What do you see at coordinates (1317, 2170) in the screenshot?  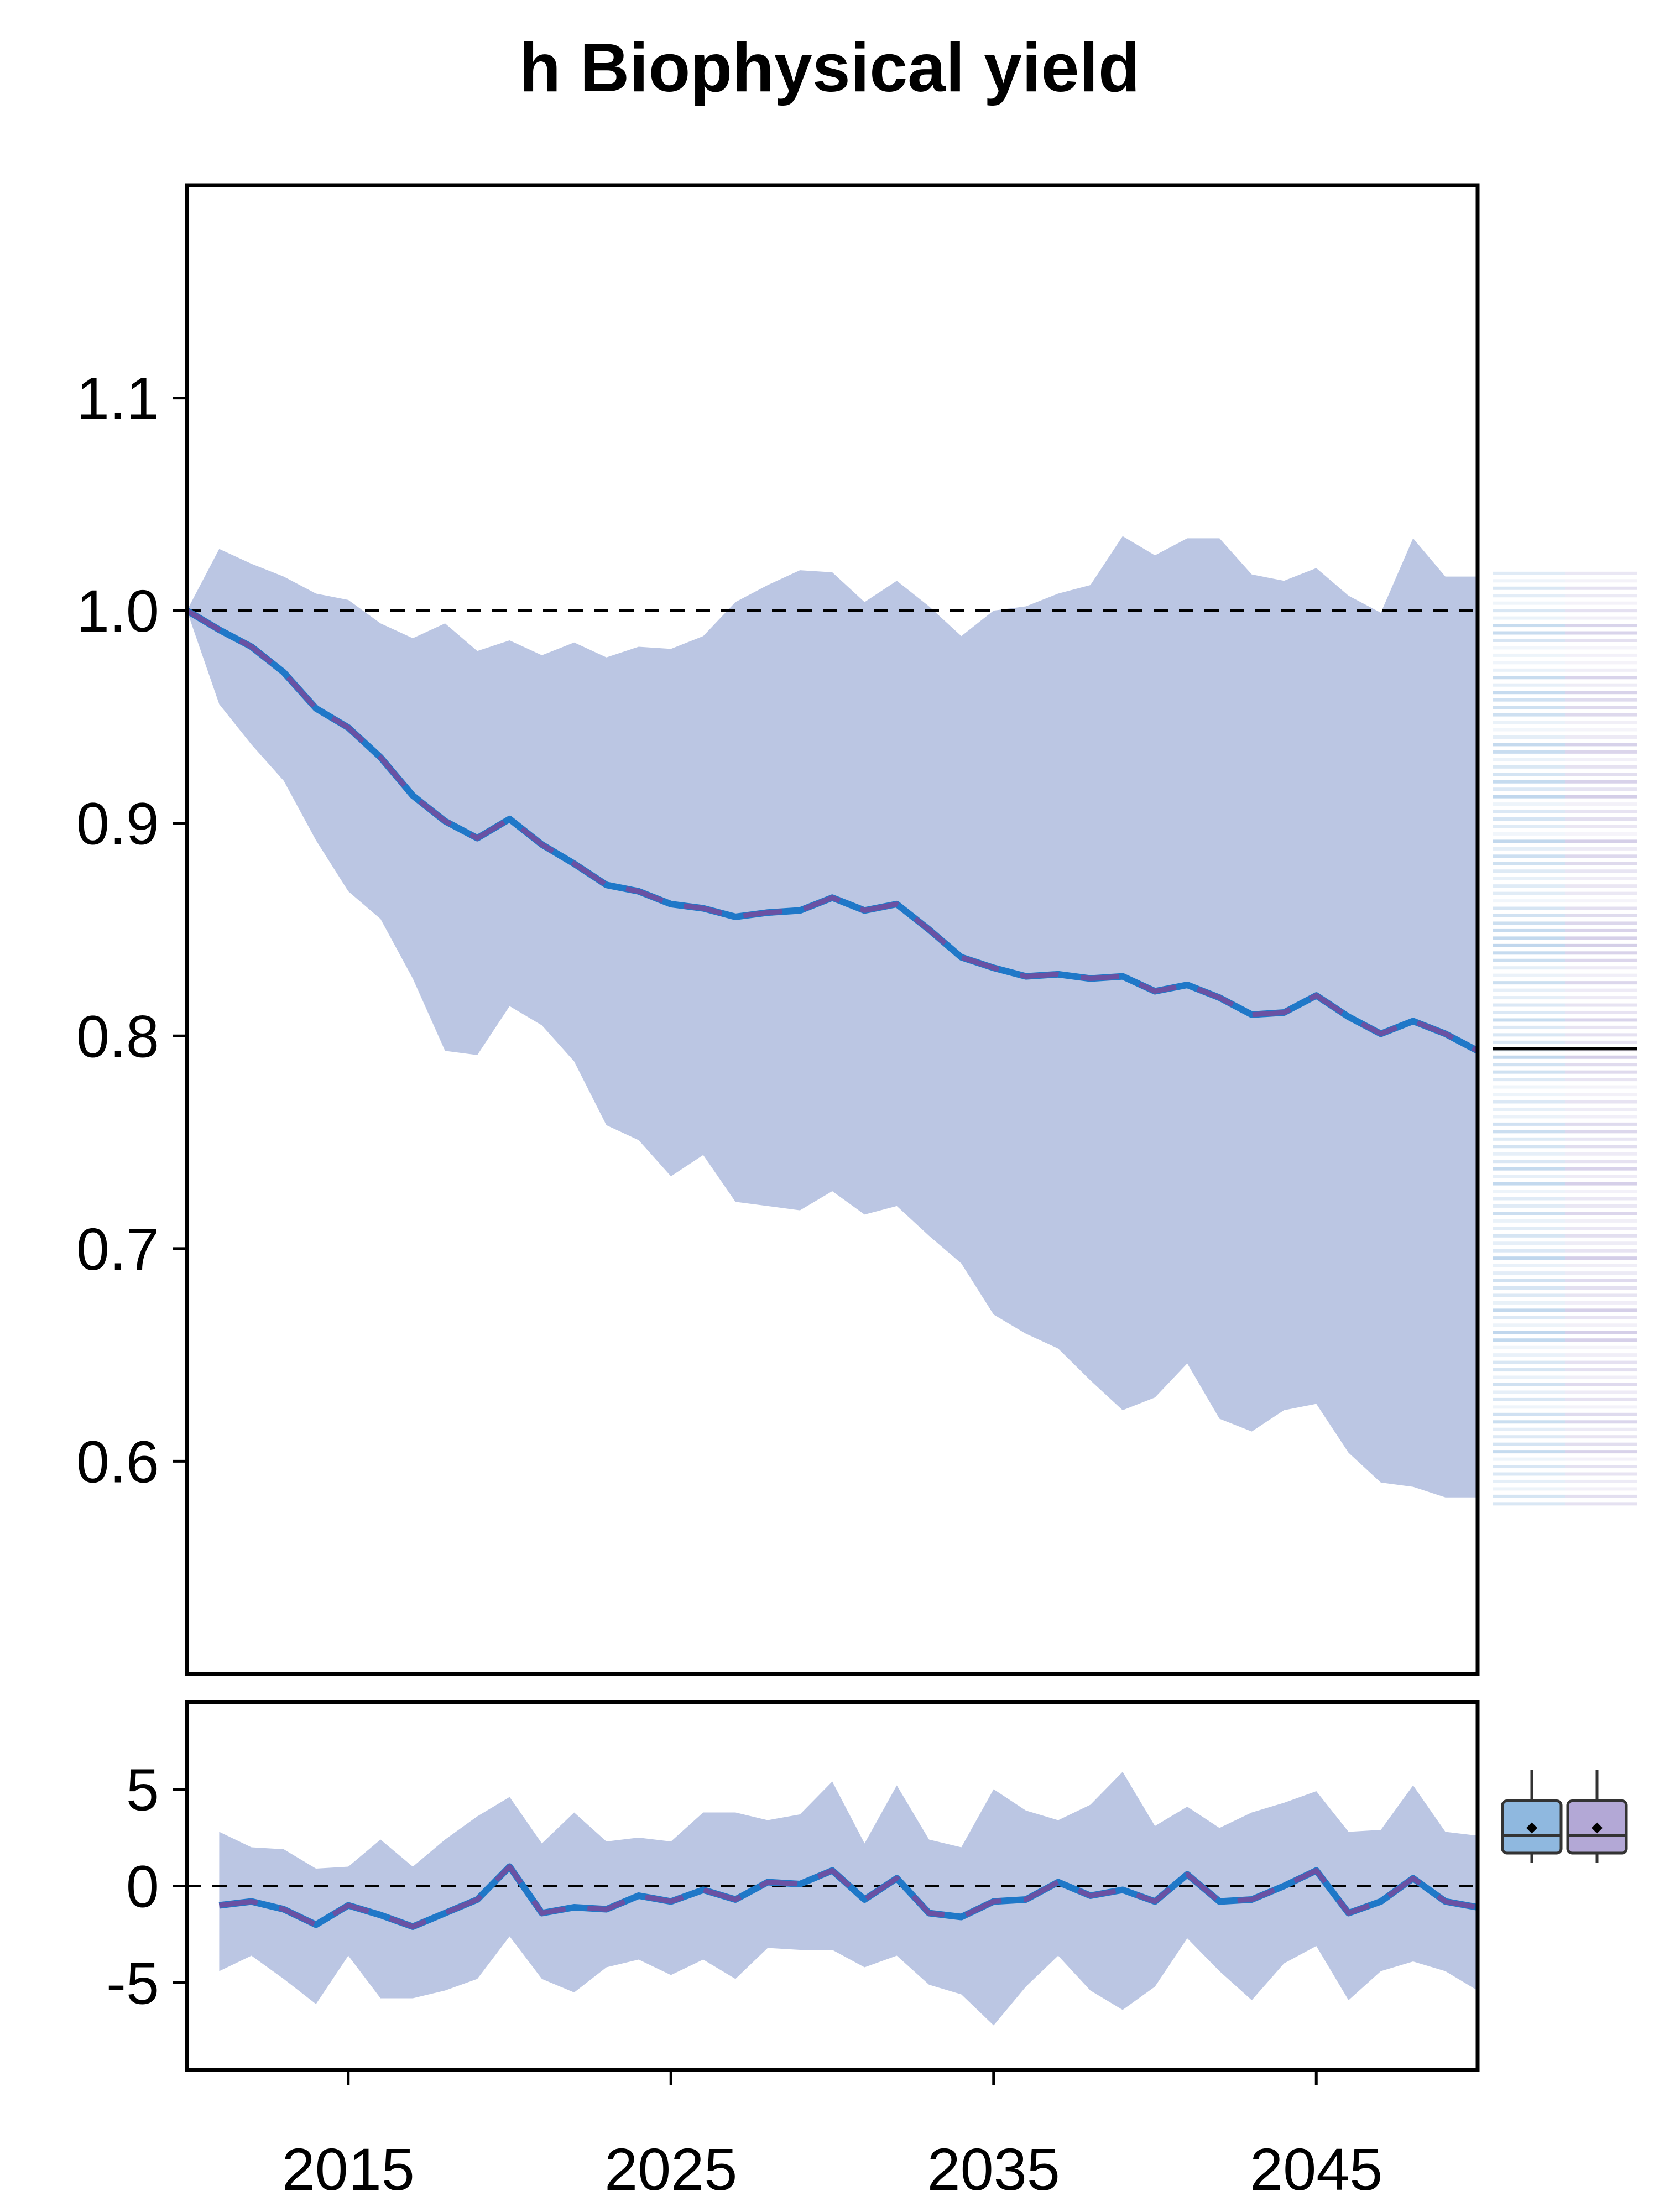 I see `x-tick-label: 2045` at bounding box center [1317, 2170].